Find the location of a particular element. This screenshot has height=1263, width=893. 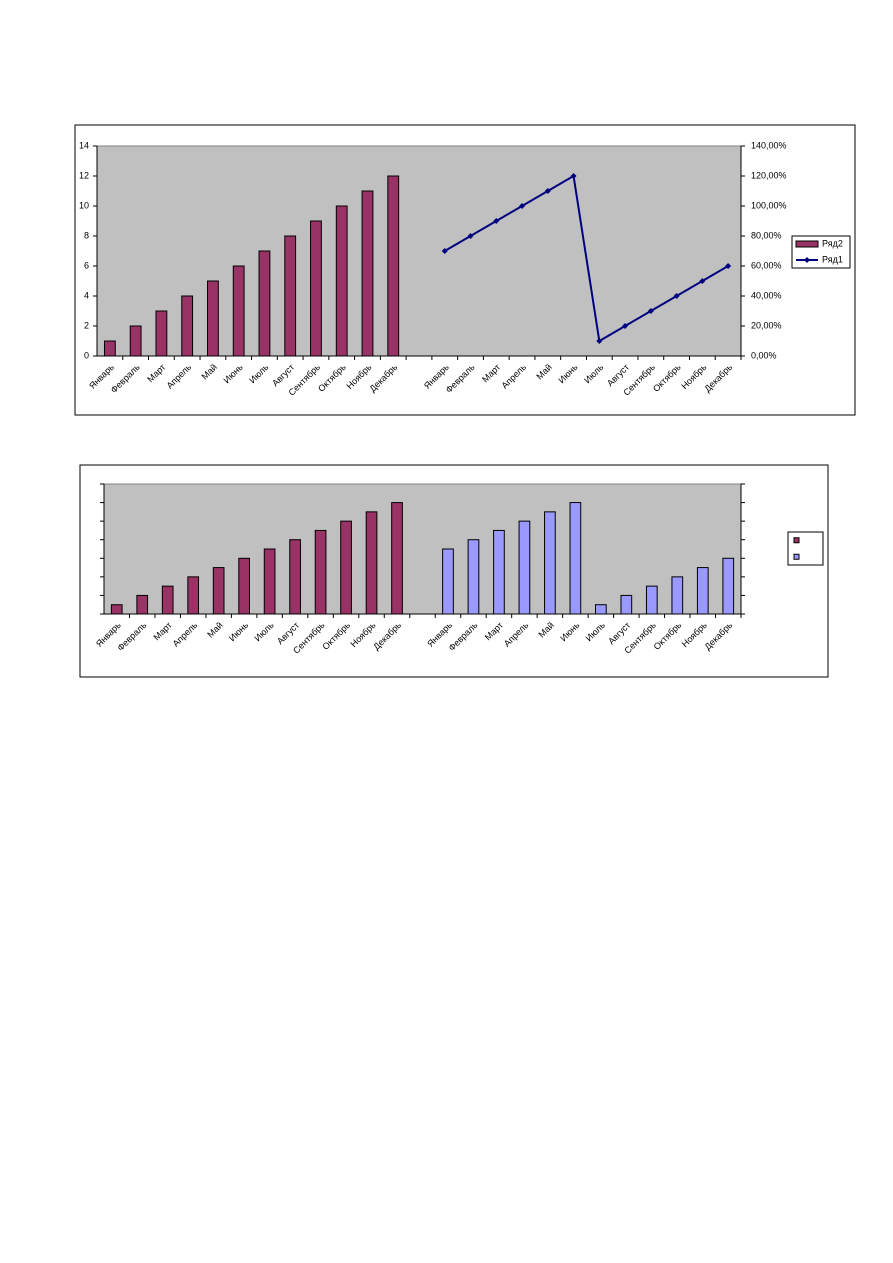

y-tick-label: 0 is located at coordinates (86, 355).